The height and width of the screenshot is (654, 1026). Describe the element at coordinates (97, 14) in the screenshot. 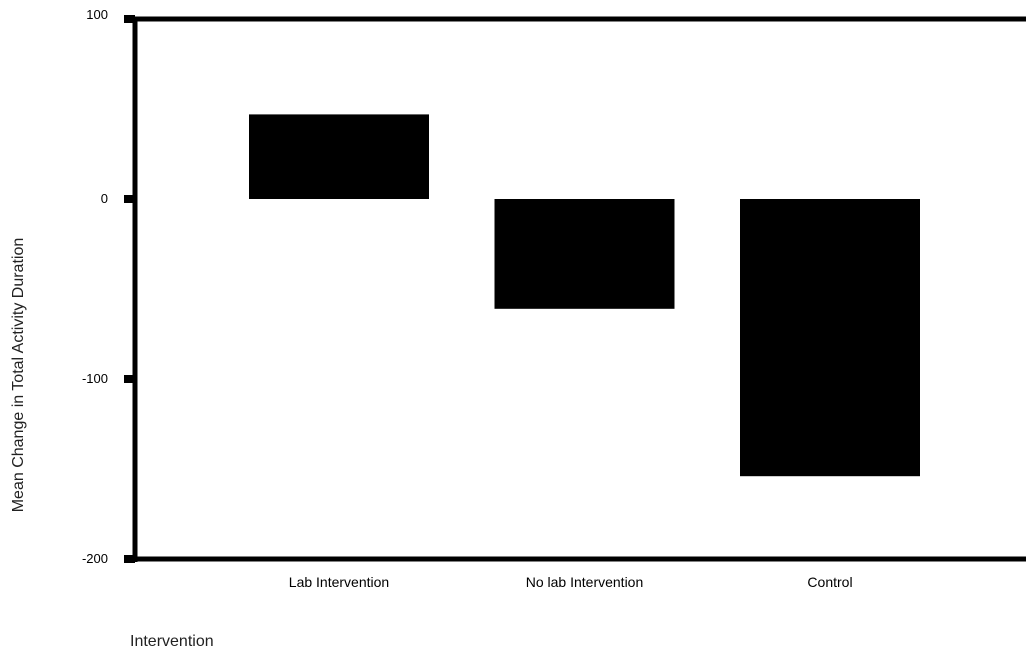

I see `y-tick-label: 100` at that location.